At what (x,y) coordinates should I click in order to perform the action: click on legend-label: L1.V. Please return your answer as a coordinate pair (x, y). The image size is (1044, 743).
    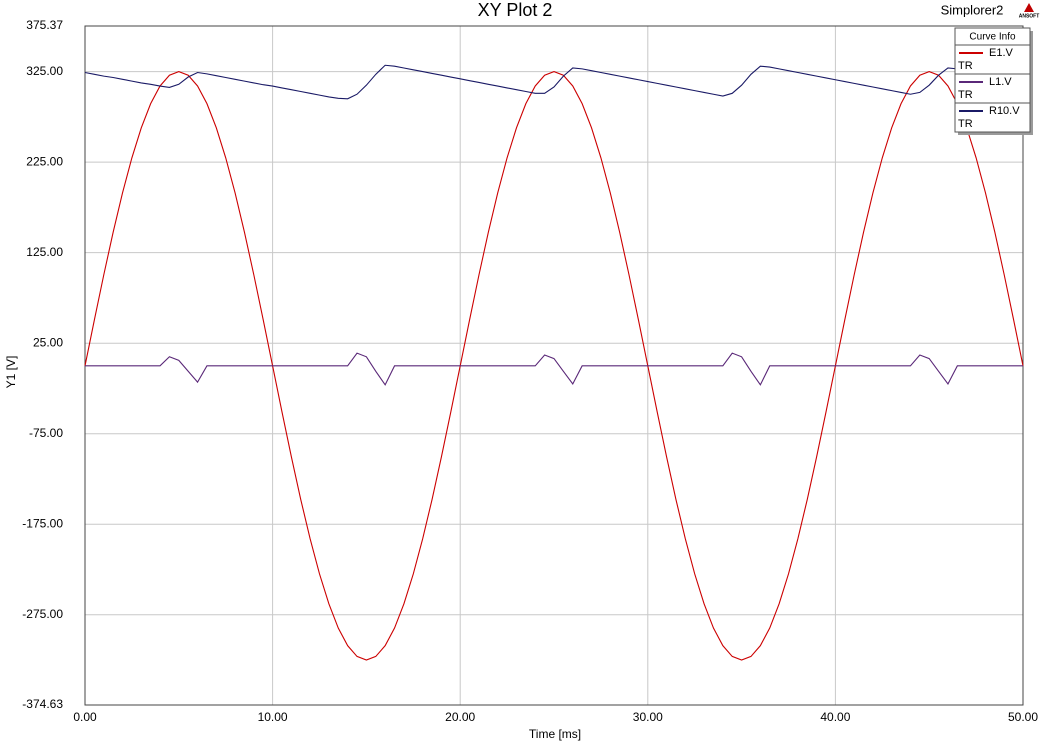
    Looking at the image, I should click on (1000, 82).